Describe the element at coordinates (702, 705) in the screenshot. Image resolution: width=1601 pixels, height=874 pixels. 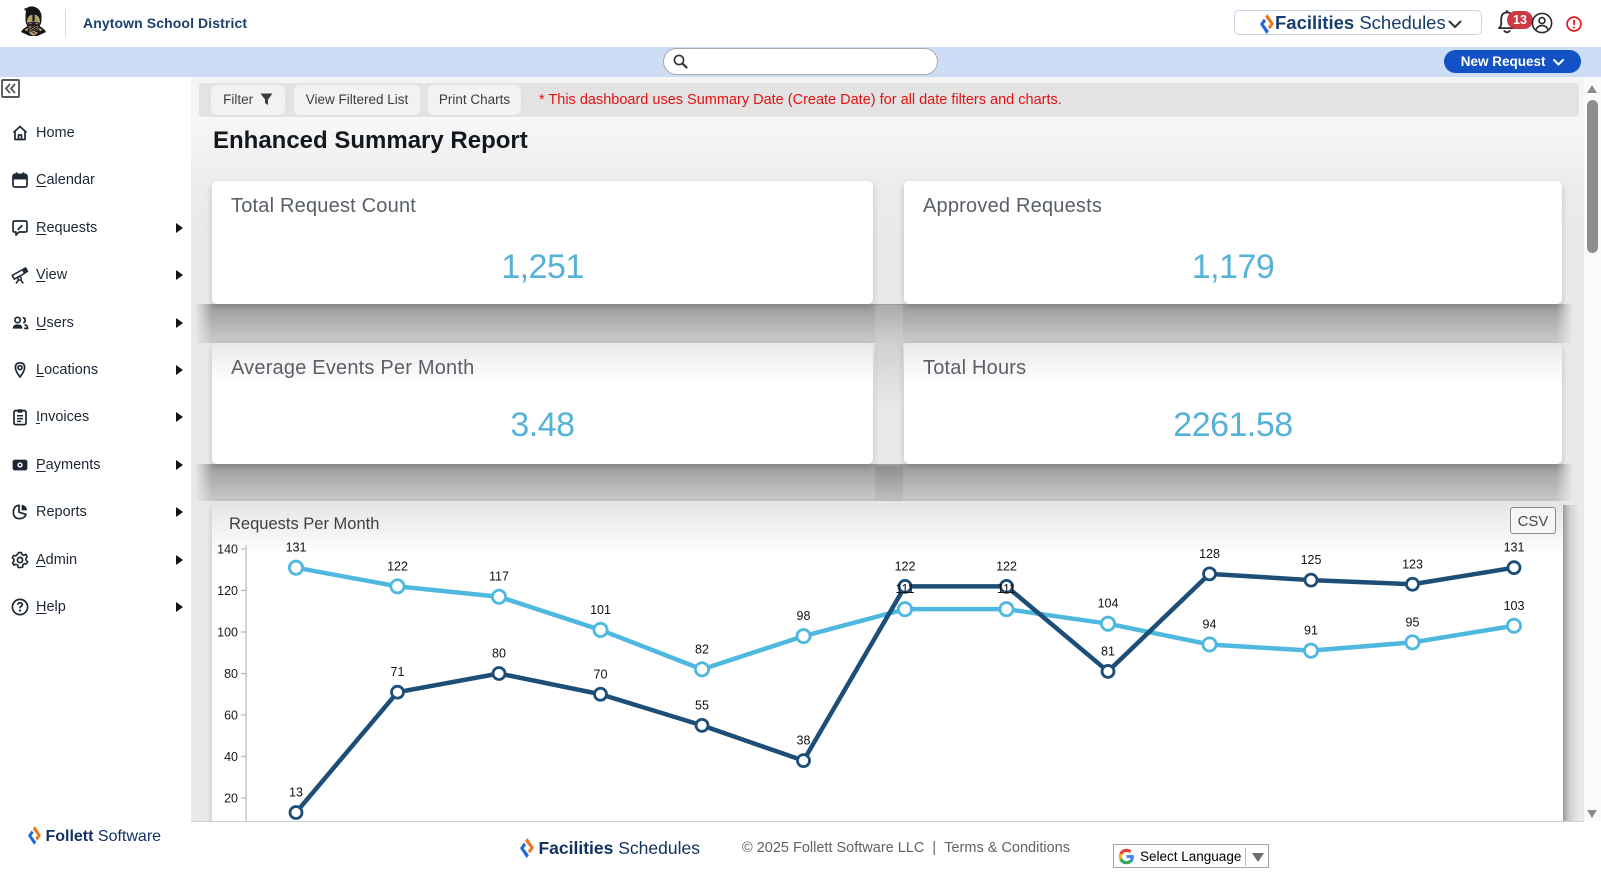
I see `svg-text: 55` at that location.